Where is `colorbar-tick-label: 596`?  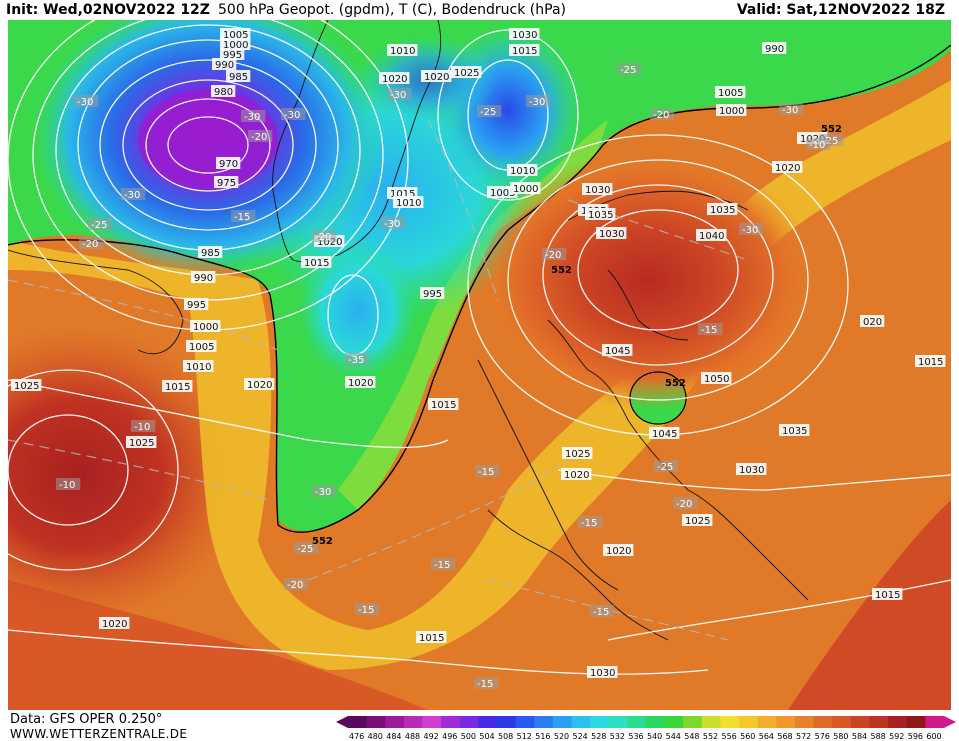
colorbar-tick-label: 596 is located at coordinates (915, 736).